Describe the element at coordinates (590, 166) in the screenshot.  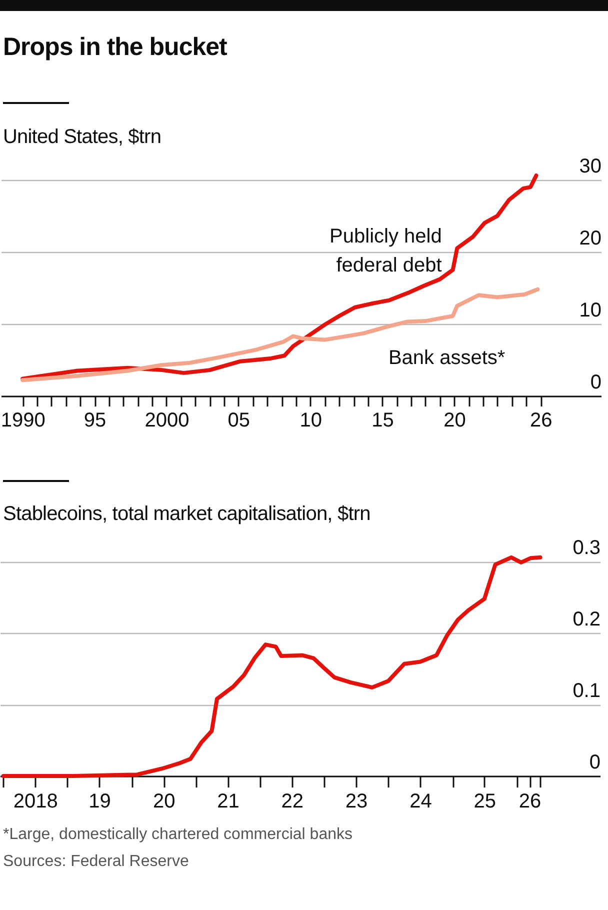
I see `y-tick-label: 30` at that location.